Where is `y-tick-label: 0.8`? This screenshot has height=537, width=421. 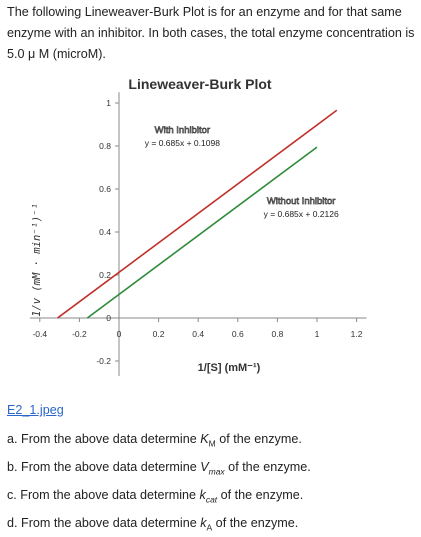 y-tick-label: 0.8 is located at coordinates (105, 146).